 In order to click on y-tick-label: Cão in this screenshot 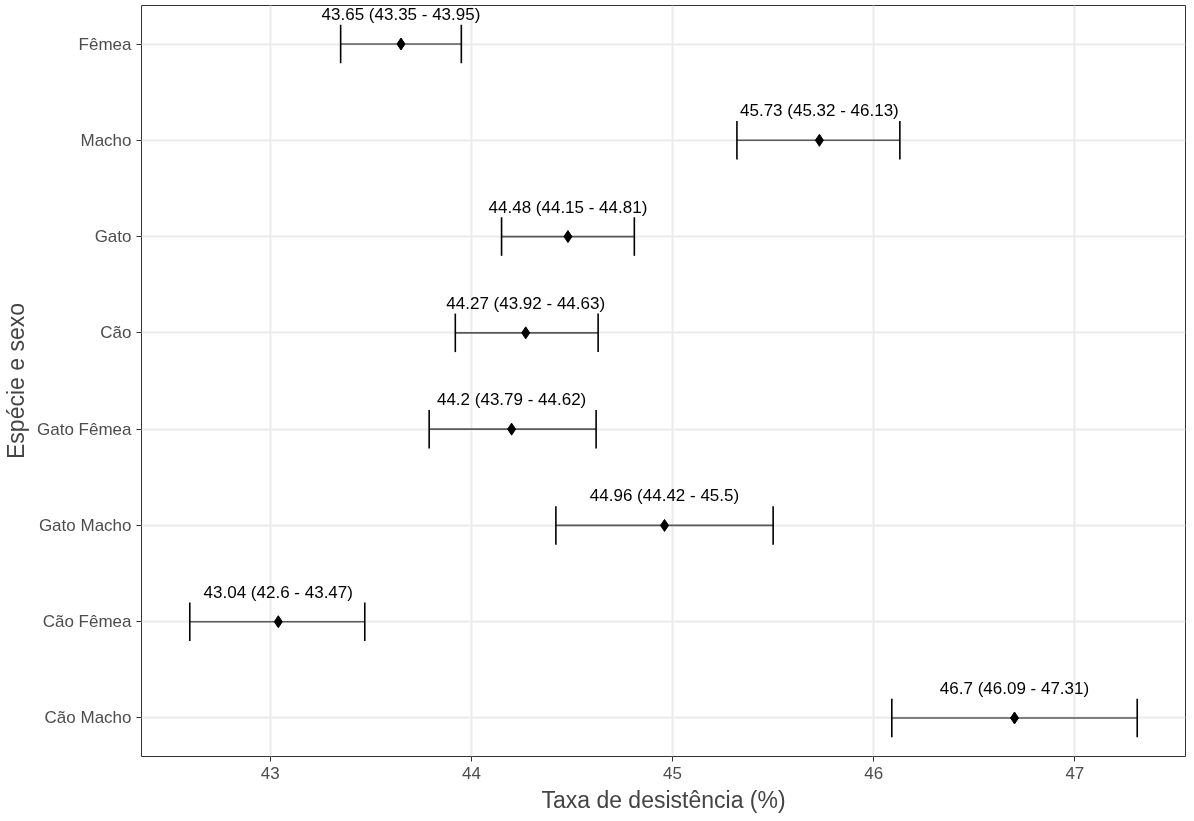, I will do `click(116, 333)`.